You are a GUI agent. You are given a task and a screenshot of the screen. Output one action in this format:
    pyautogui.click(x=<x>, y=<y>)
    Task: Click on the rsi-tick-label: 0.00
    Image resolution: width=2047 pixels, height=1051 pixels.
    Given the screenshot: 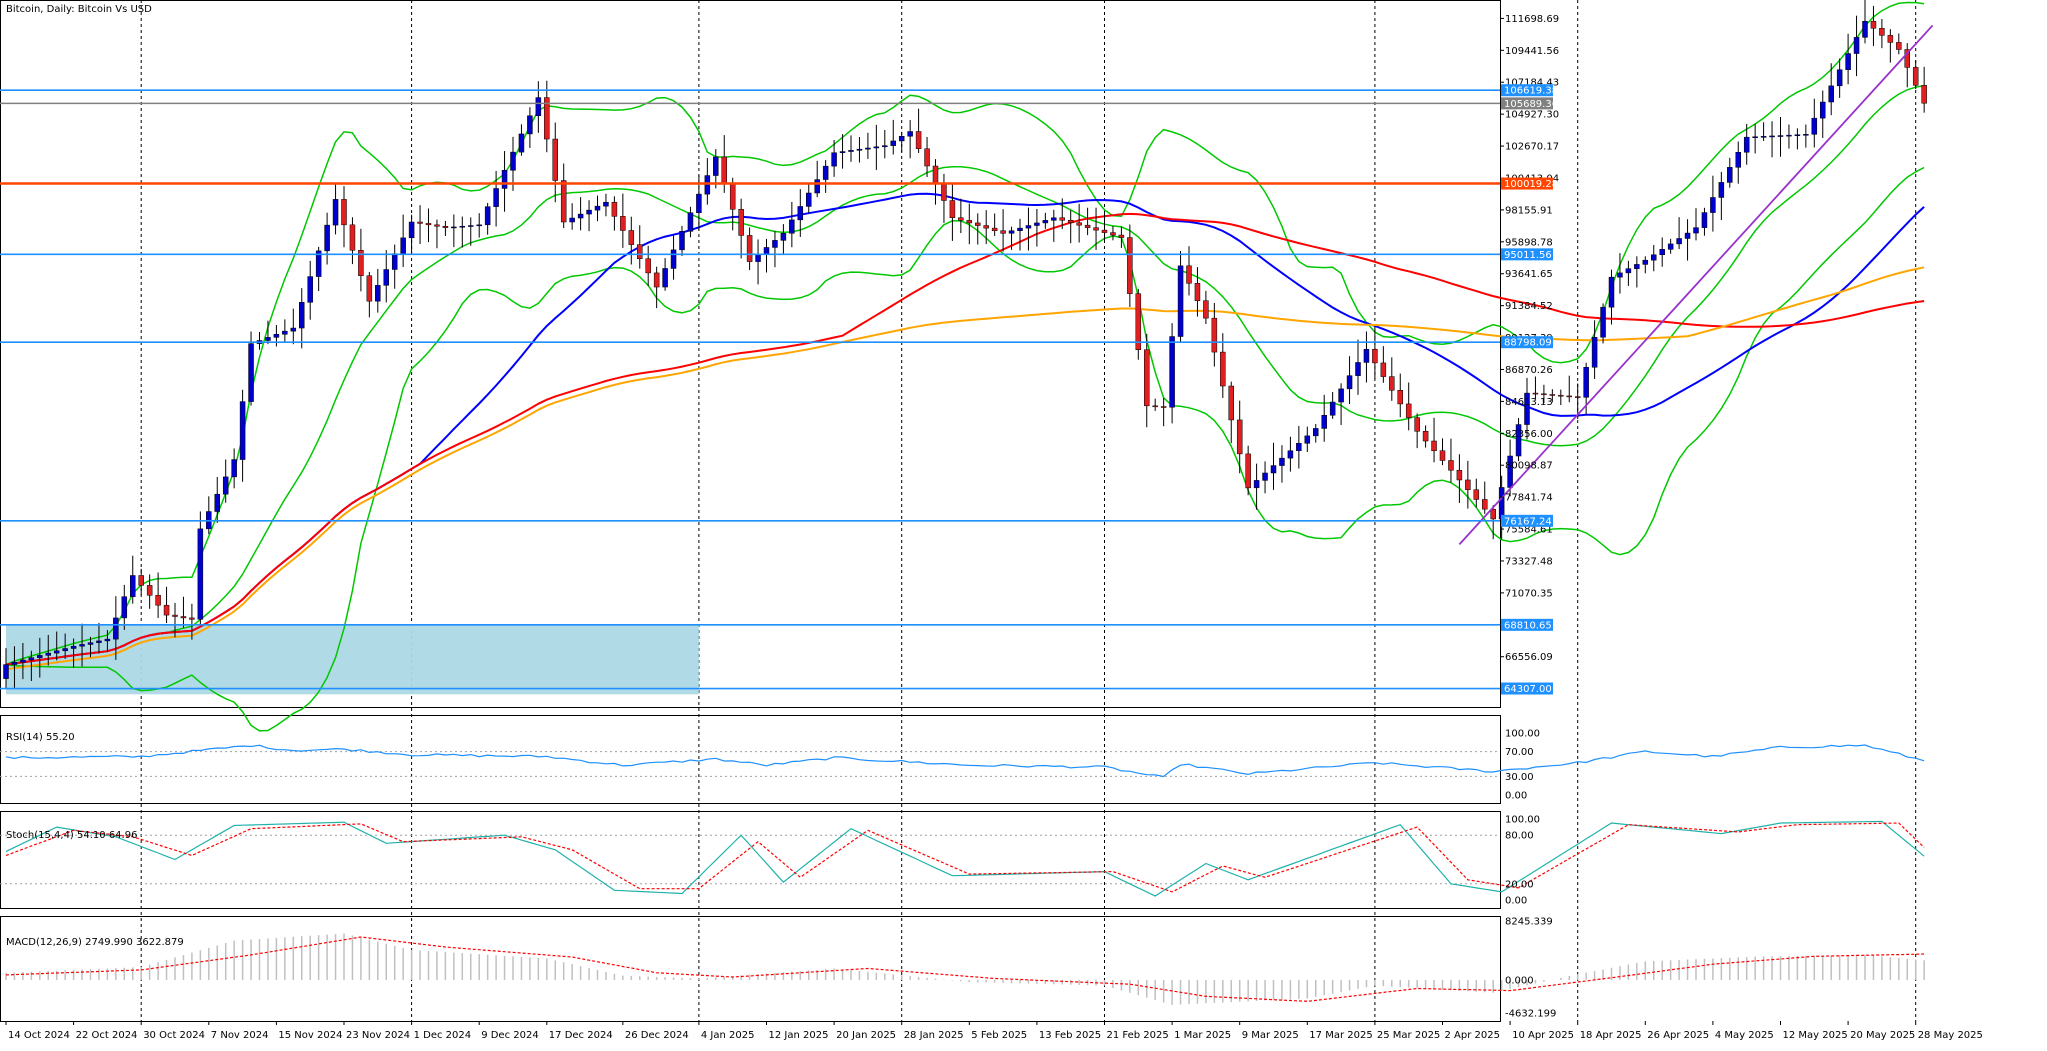 What is the action you would take?
    pyautogui.click(x=1516, y=796)
    